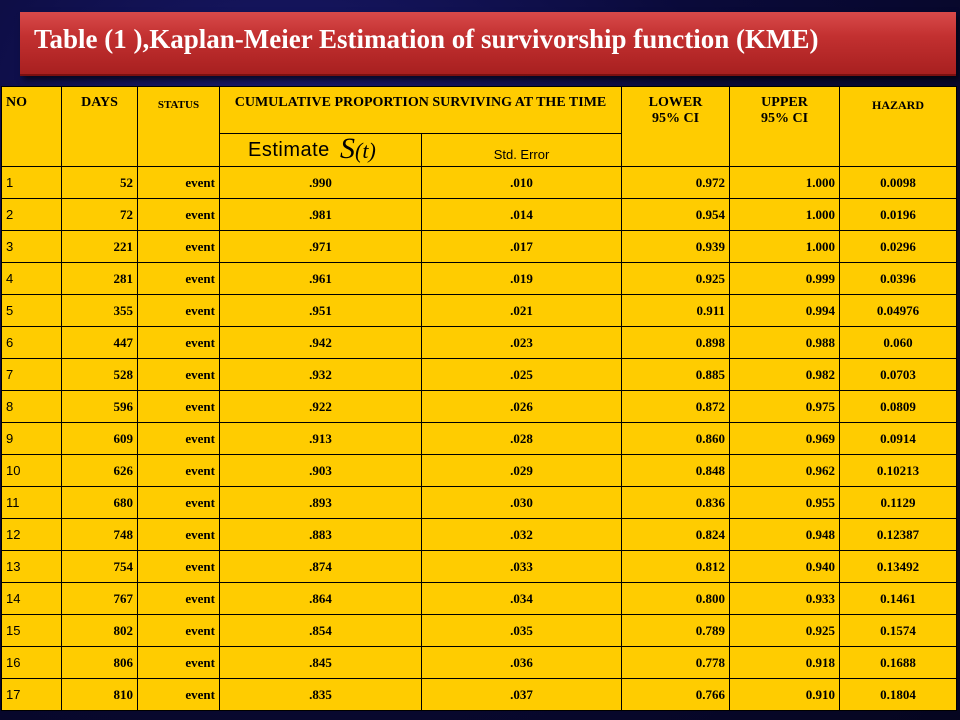  What do you see at coordinates (31, 534) in the screenshot?
I see `cell-no: 12` at bounding box center [31, 534].